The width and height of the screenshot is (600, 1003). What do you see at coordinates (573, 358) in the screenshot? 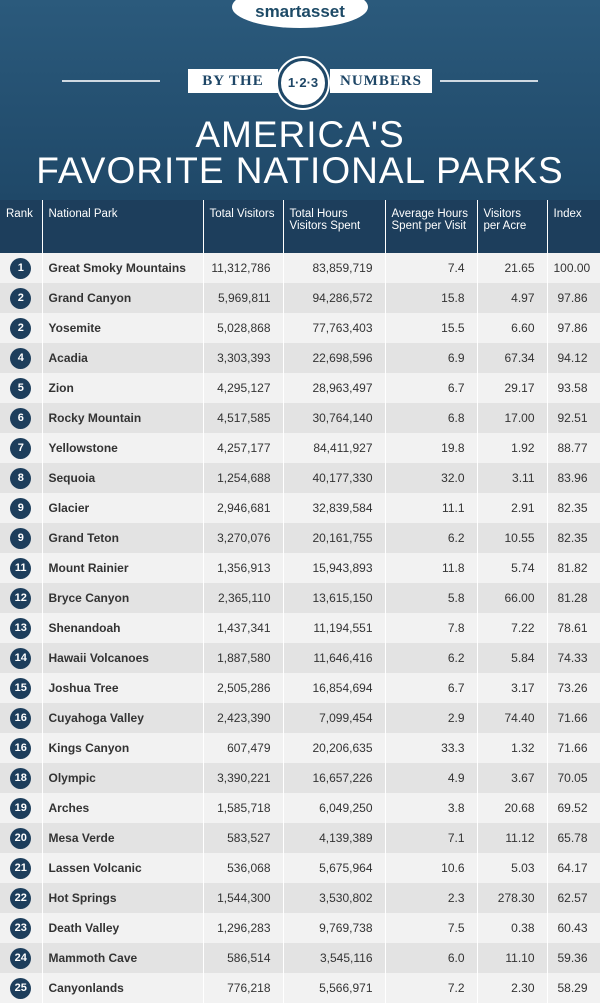
I see `cell: 94.12` at bounding box center [573, 358].